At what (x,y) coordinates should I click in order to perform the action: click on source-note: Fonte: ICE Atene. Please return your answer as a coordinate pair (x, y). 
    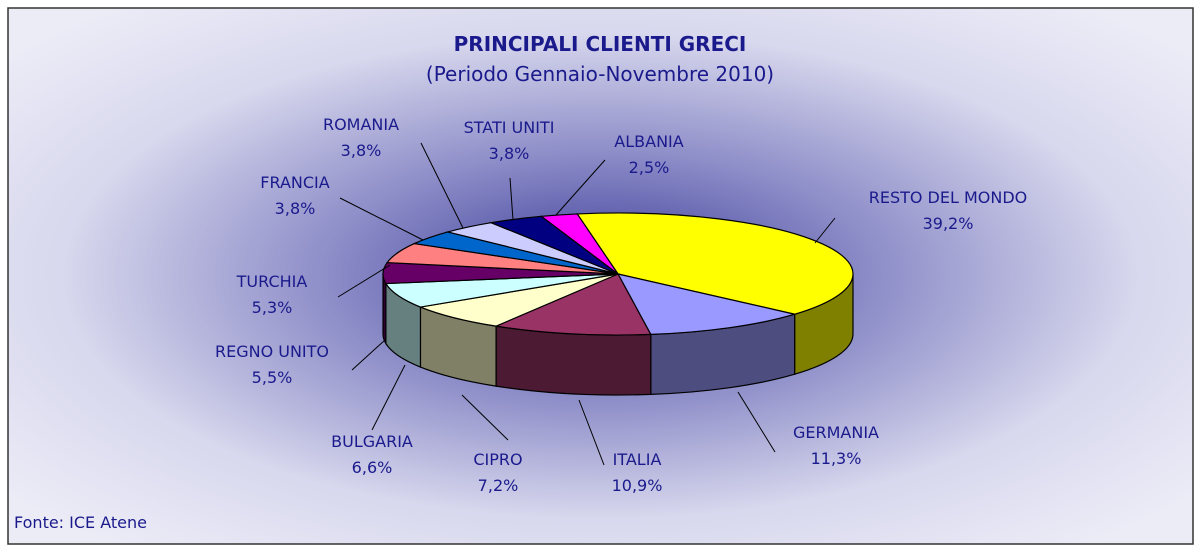
    Looking at the image, I should click on (80, 522).